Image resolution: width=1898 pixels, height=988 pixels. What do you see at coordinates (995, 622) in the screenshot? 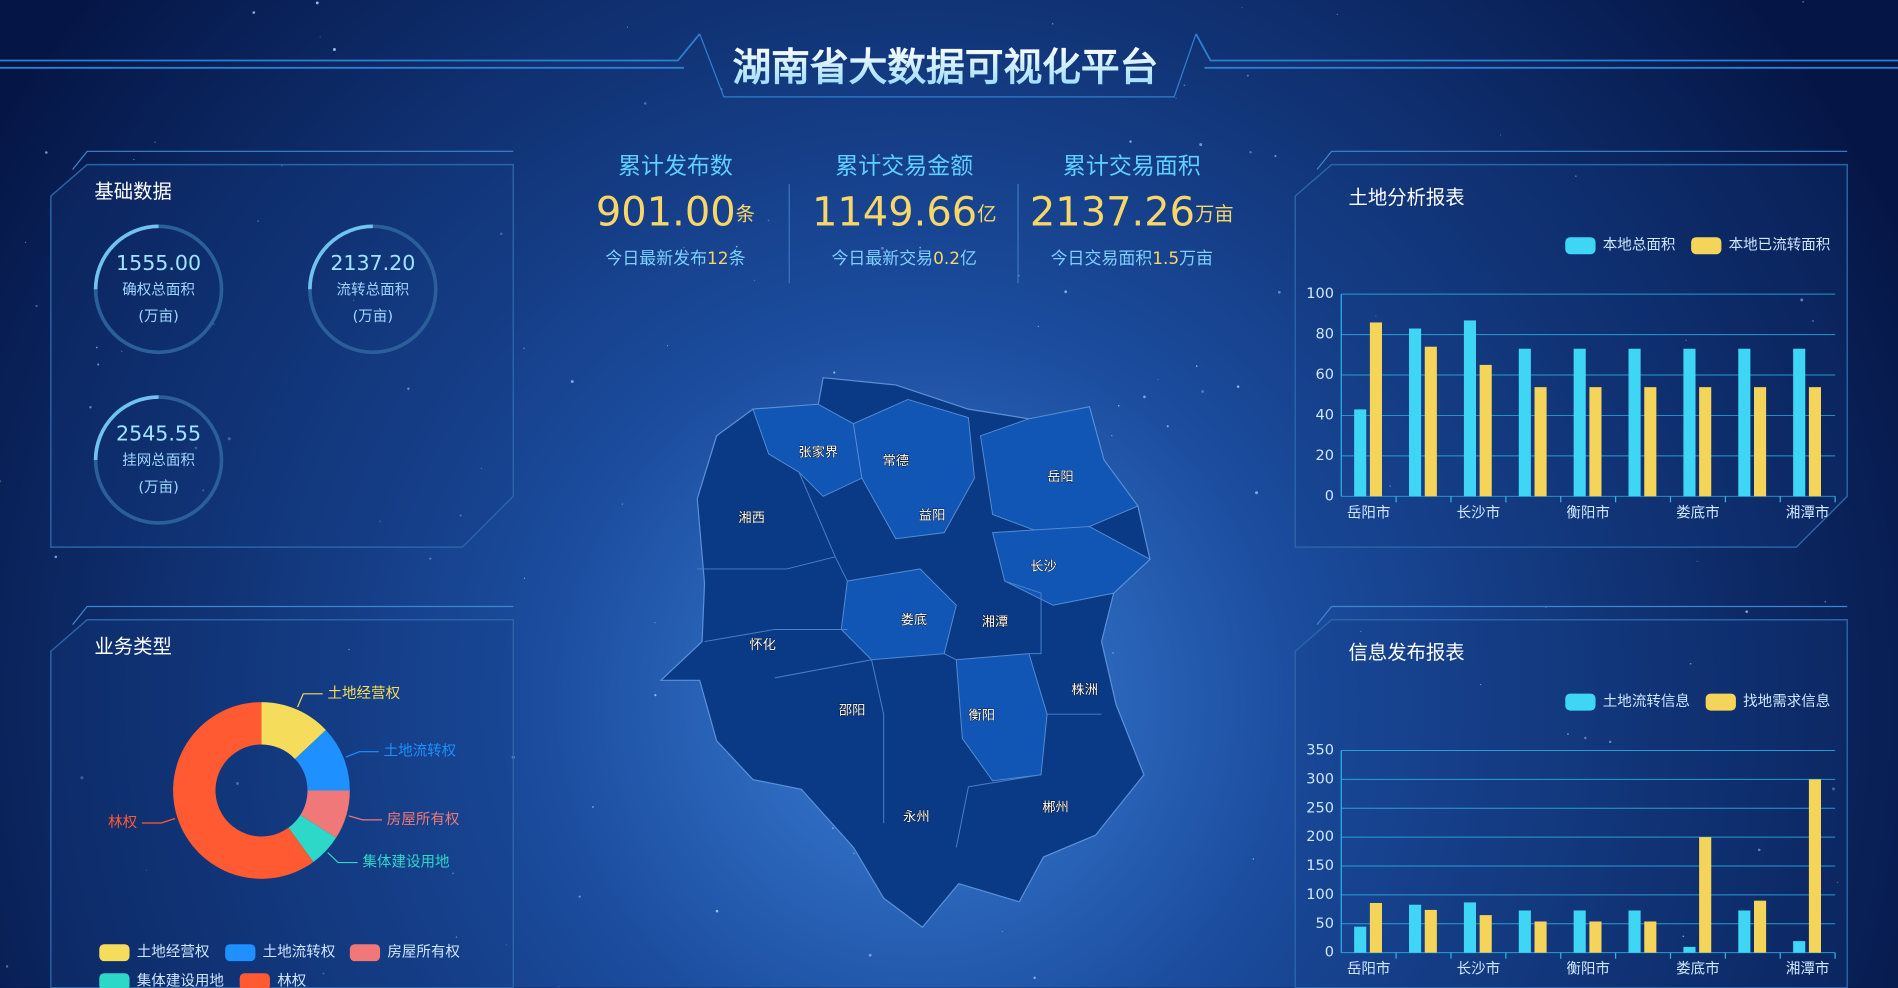
I see `region-label: 湘潭` at bounding box center [995, 622].